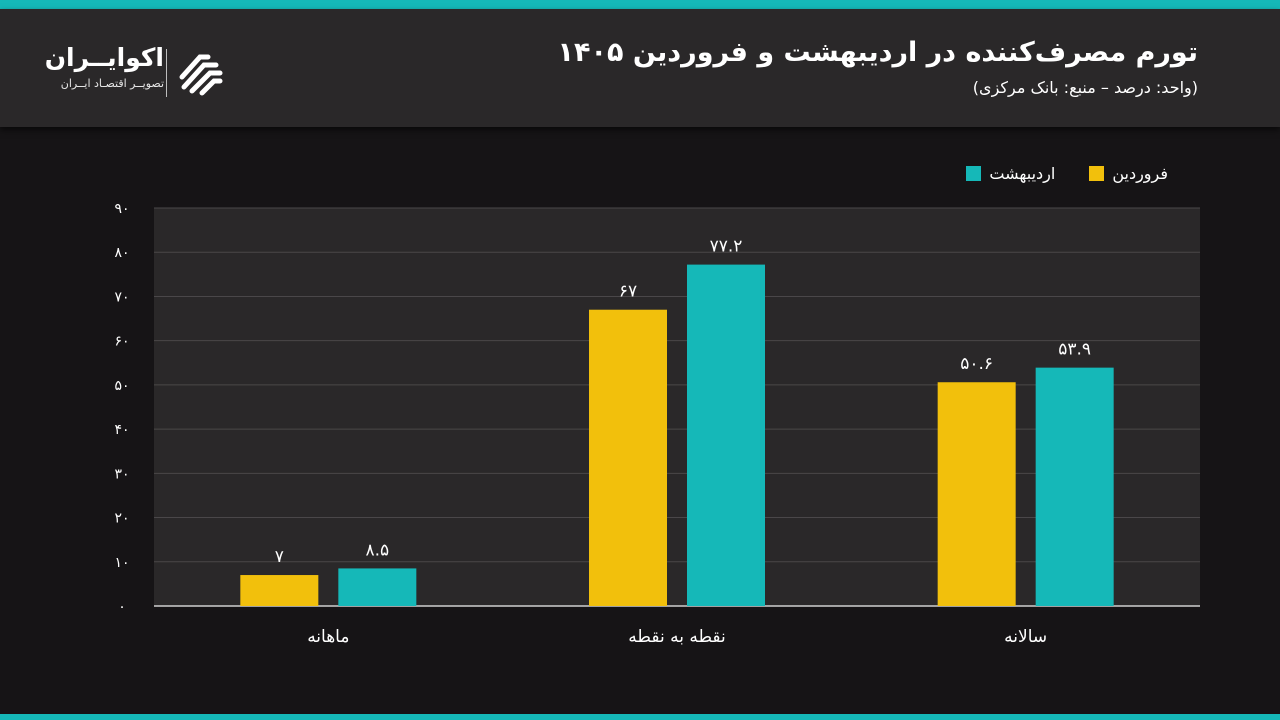 This screenshot has width=1280, height=720. Describe the element at coordinates (328, 637) in the screenshot. I see `x-tick-label: ماهانه` at that location.